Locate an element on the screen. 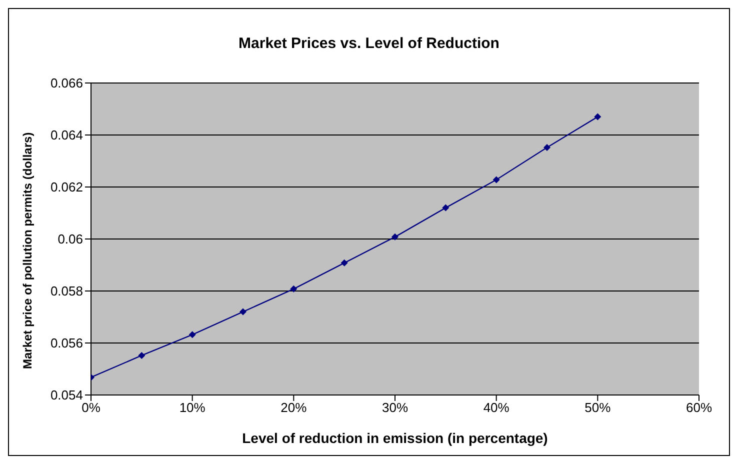 This screenshot has width=736, height=462. y-tick-label: 0.062 is located at coordinates (66, 187).